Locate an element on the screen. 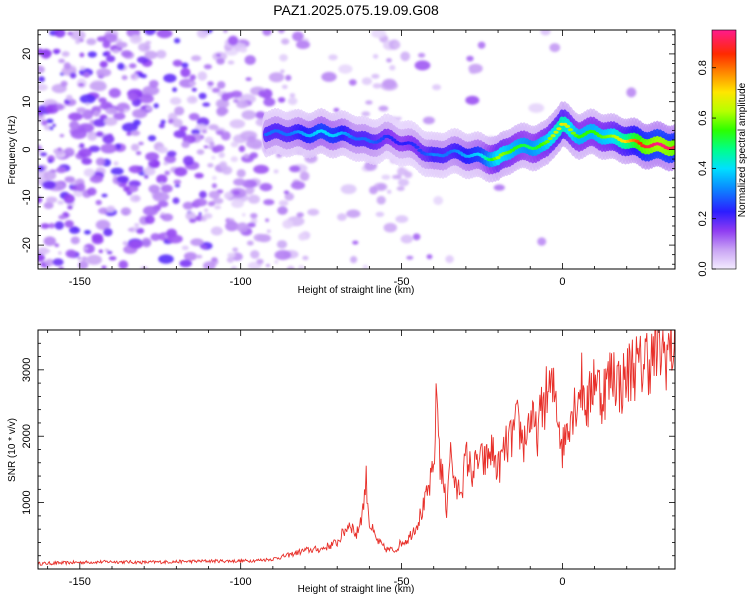 Image resolution: width=750 pixels, height=600 pixels. colorbar-ramp is located at coordinates (724, 149).